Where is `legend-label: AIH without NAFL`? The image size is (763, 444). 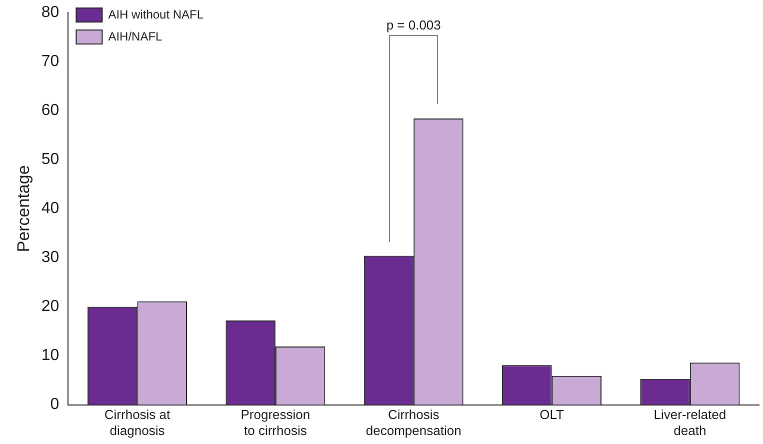
legend-label: AIH without NAFL is located at coordinates (156, 14).